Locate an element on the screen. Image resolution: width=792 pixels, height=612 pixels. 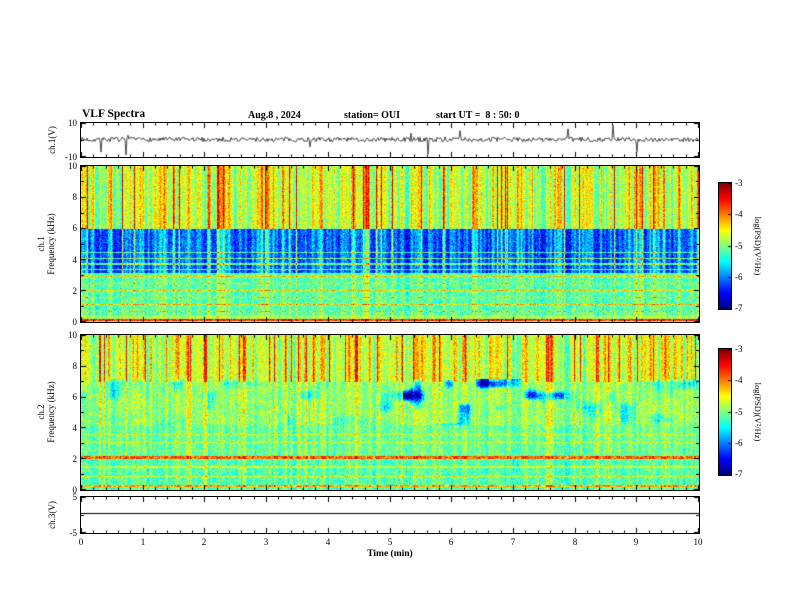
colorbar-ch2-tick--5: -5 is located at coordinates (739, 412).